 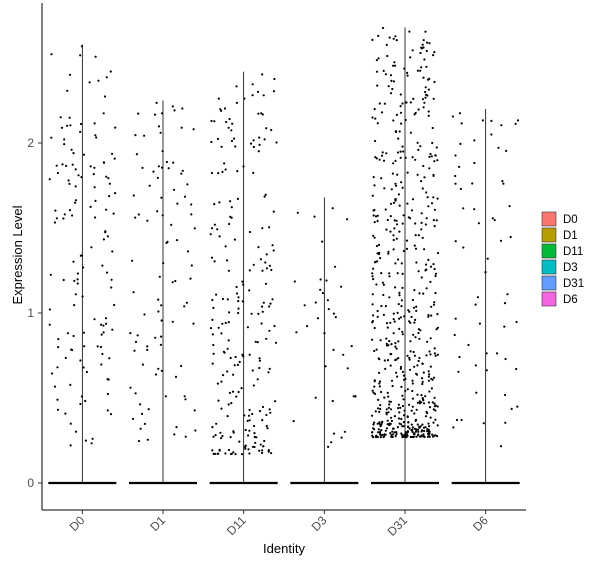 I want to click on violin-group-d3, so click(x=324, y=341).